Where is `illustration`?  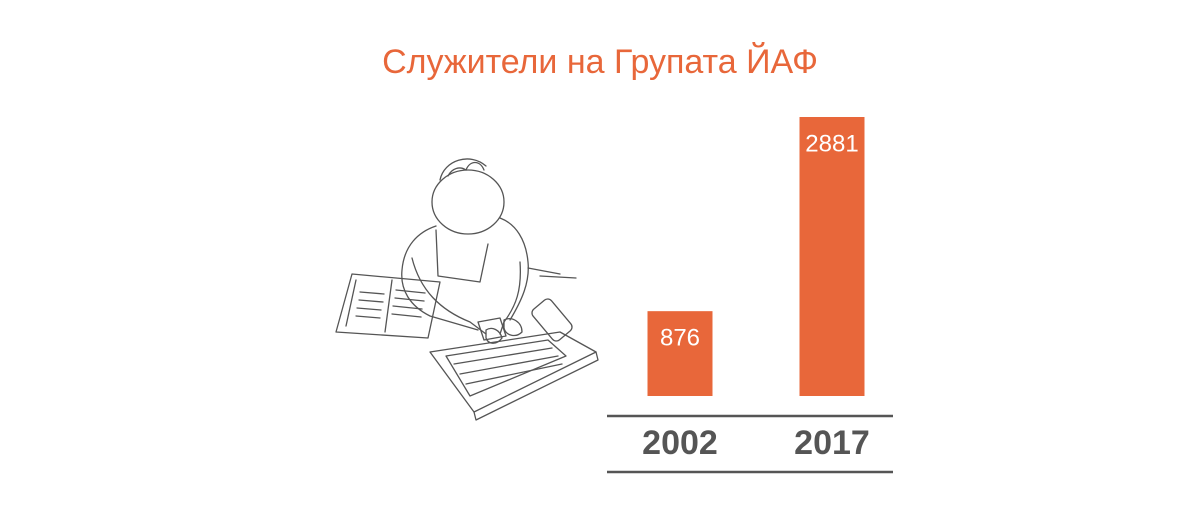
illustration is located at coordinates (467, 289).